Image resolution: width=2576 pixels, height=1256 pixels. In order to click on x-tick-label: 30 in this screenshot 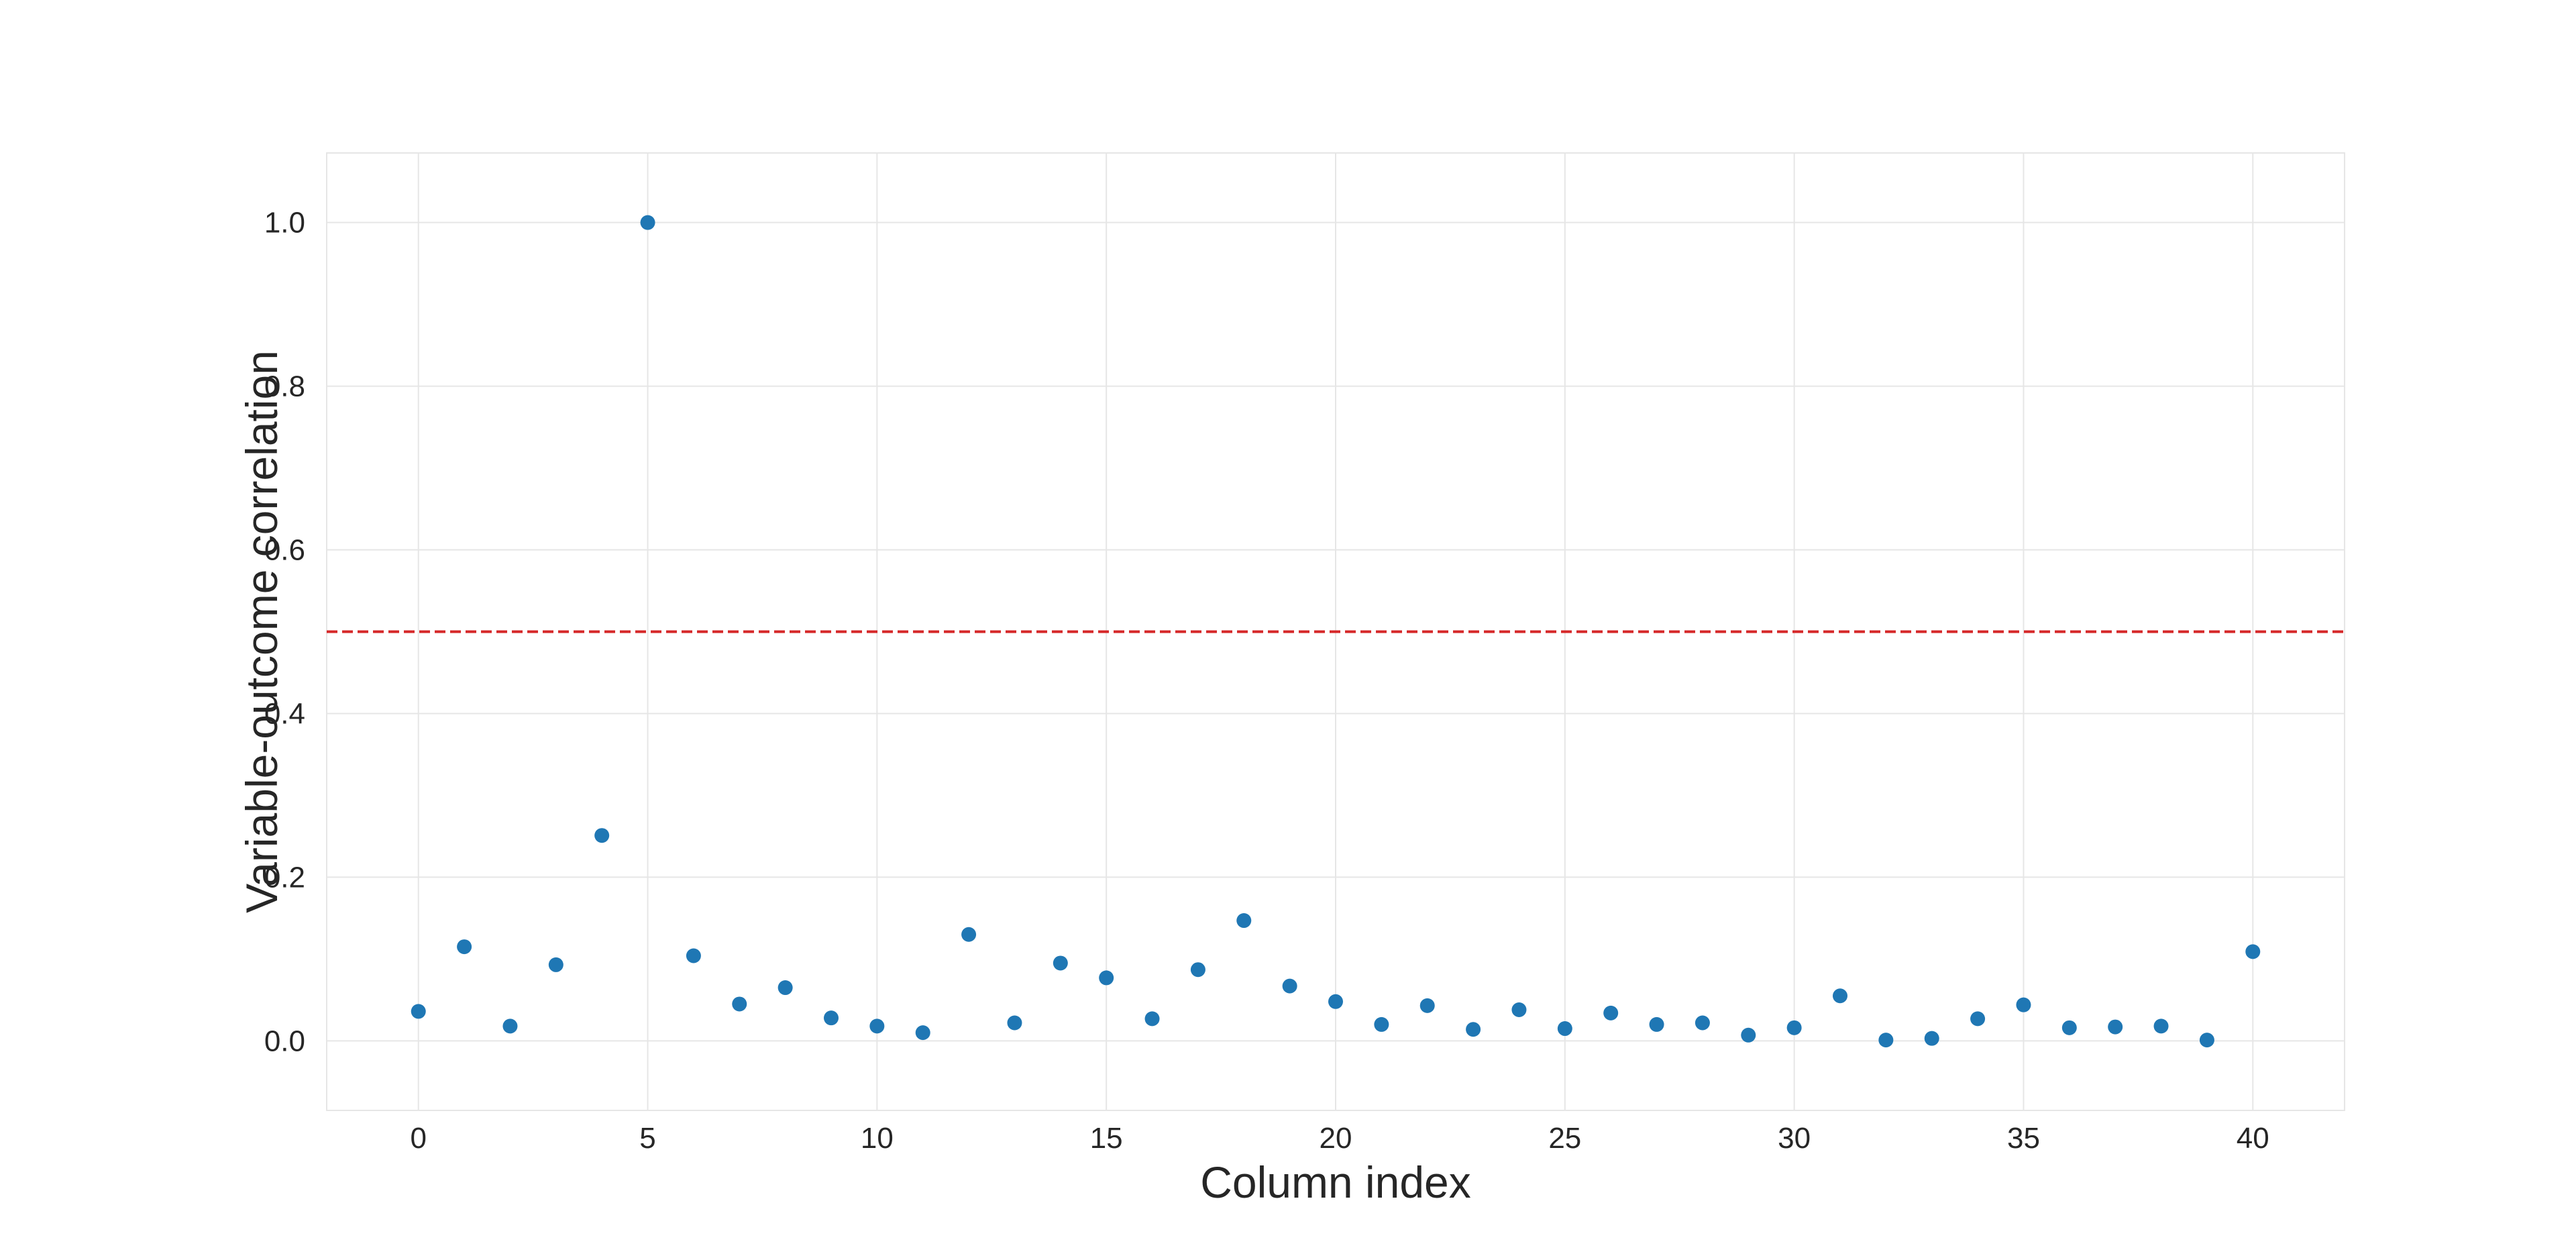, I will do `click(1794, 1138)`.